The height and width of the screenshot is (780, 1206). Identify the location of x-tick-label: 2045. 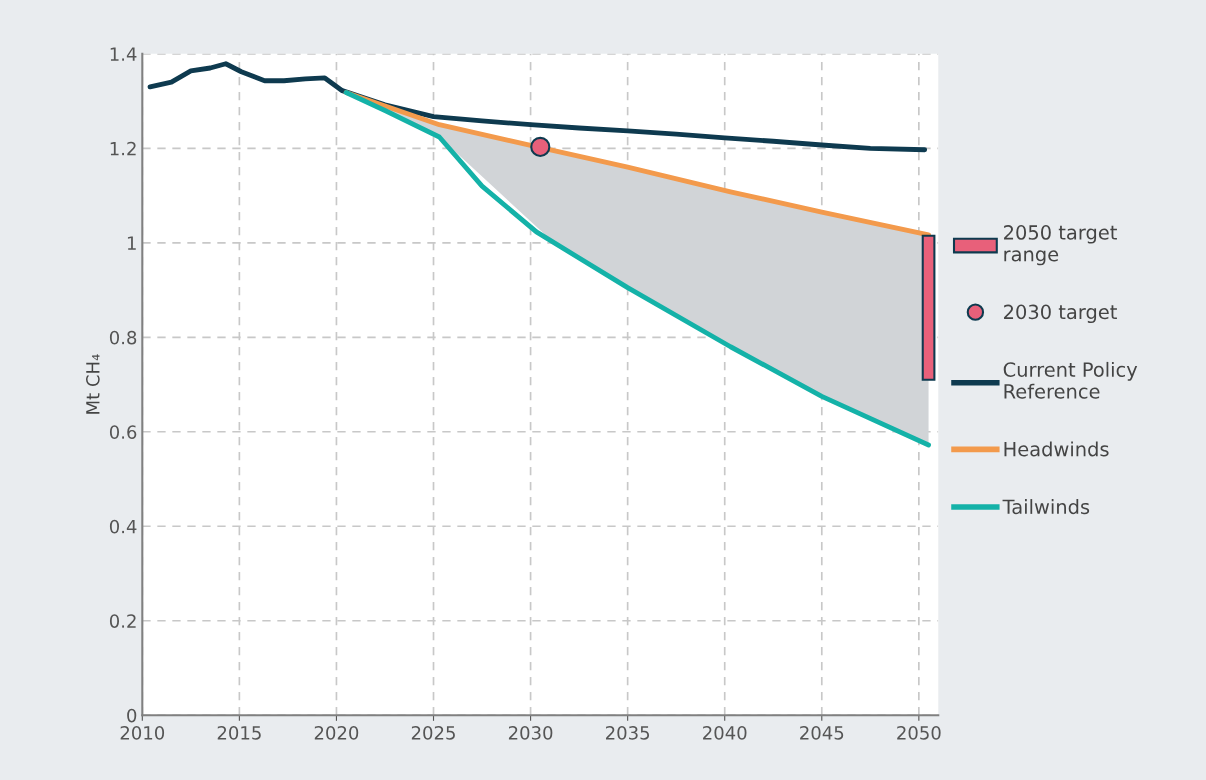
(822, 733).